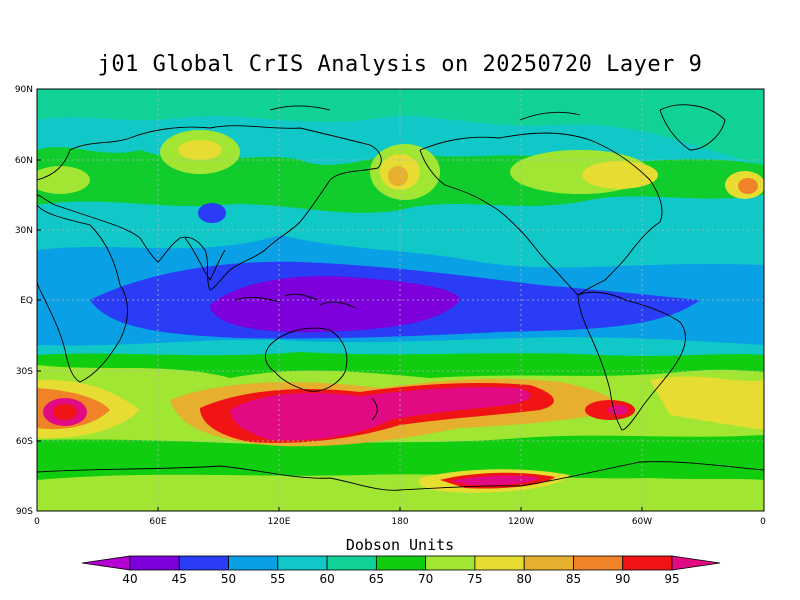 The image size is (800, 600). What do you see at coordinates (376, 579) in the screenshot?
I see `colorbar-tick-label: 65` at bounding box center [376, 579].